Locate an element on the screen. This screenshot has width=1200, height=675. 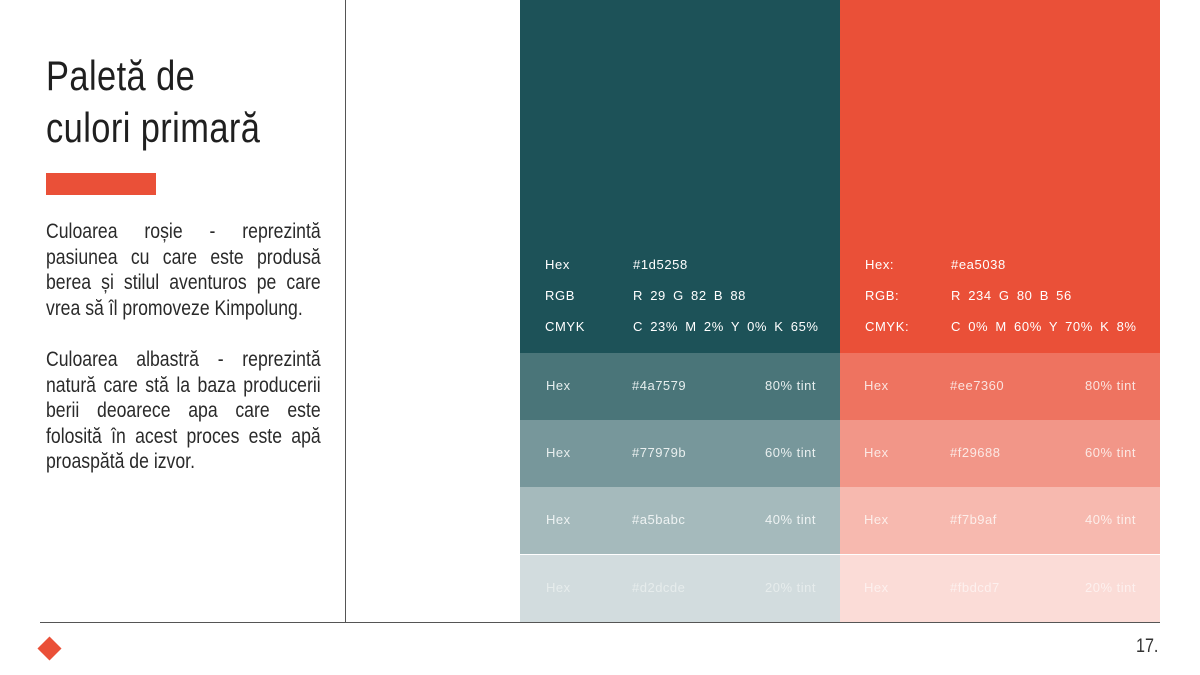
tint-hex: #4a7579 is located at coordinates (659, 385).